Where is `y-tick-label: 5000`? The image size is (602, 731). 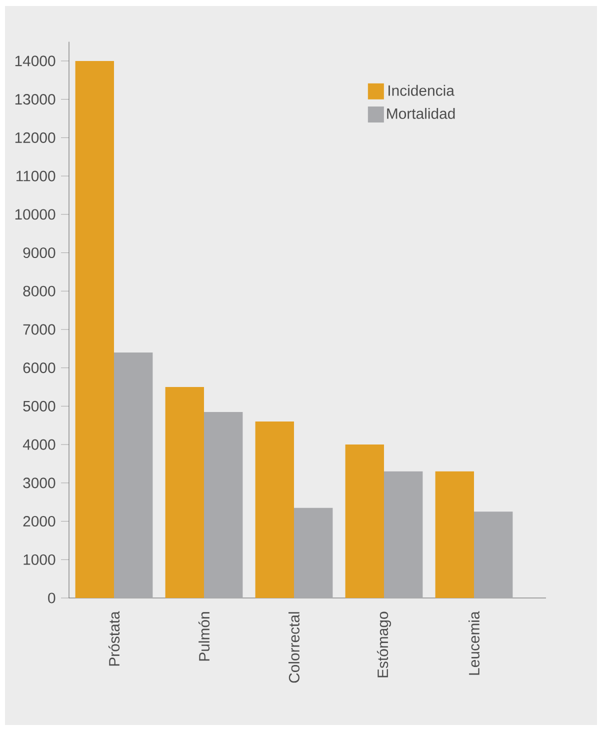 y-tick-label: 5000 is located at coordinates (39, 406).